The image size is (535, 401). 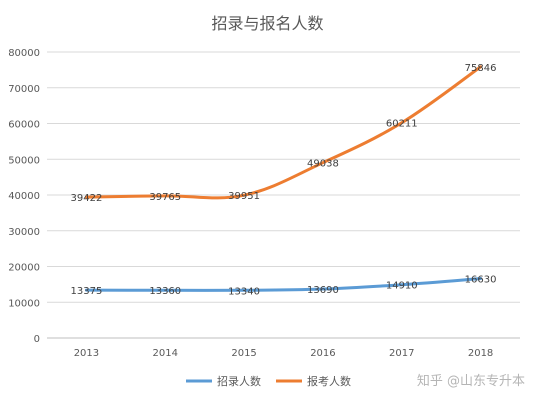 What do you see at coordinates (402, 286) in the screenshot?
I see `data-label: 14910` at bounding box center [402, 286].